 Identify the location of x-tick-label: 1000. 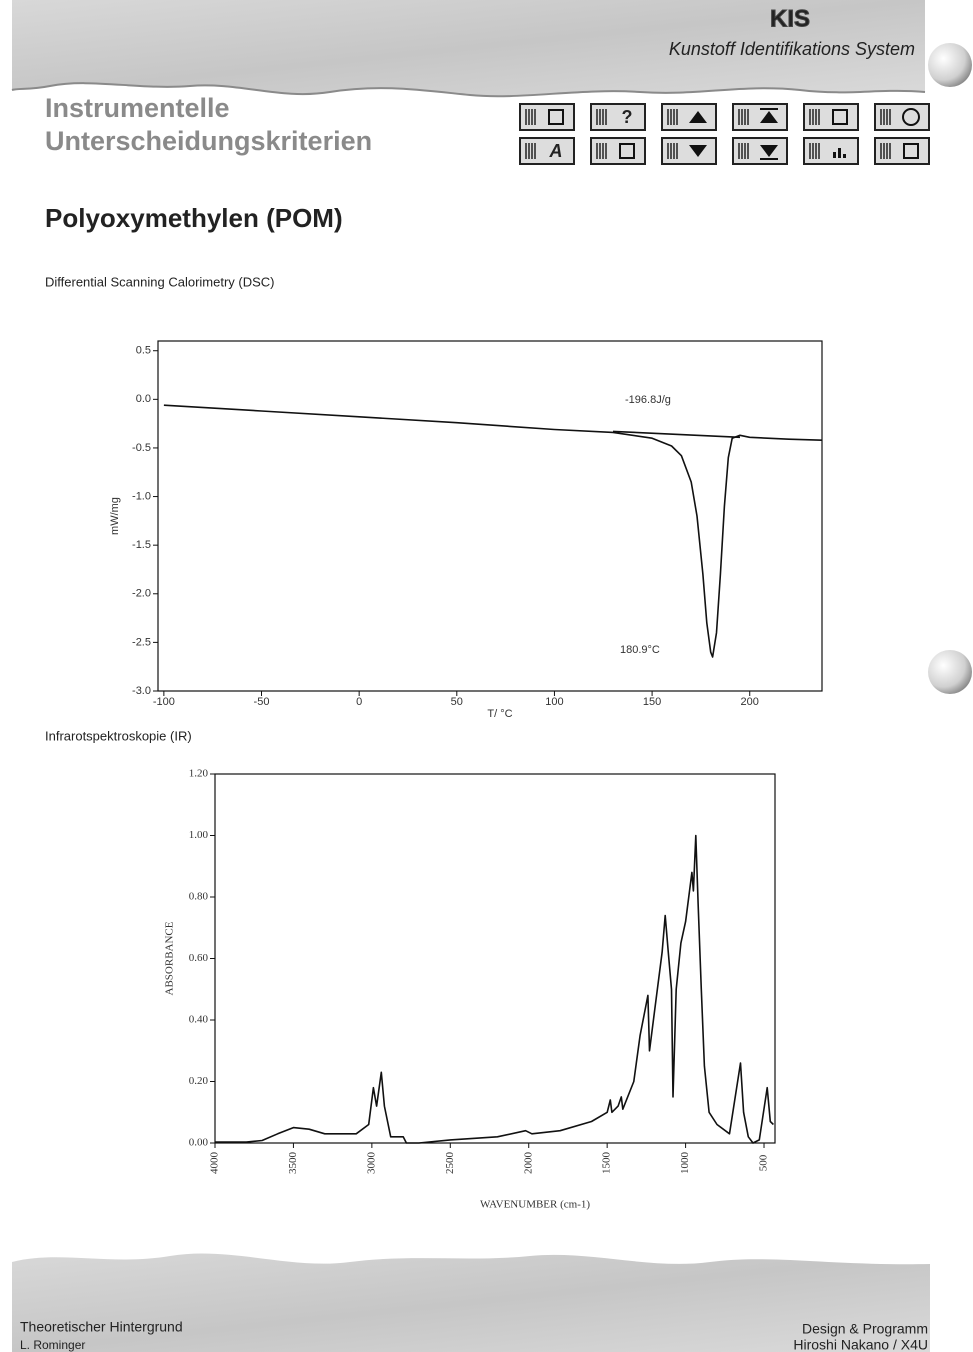
(685, 1163).